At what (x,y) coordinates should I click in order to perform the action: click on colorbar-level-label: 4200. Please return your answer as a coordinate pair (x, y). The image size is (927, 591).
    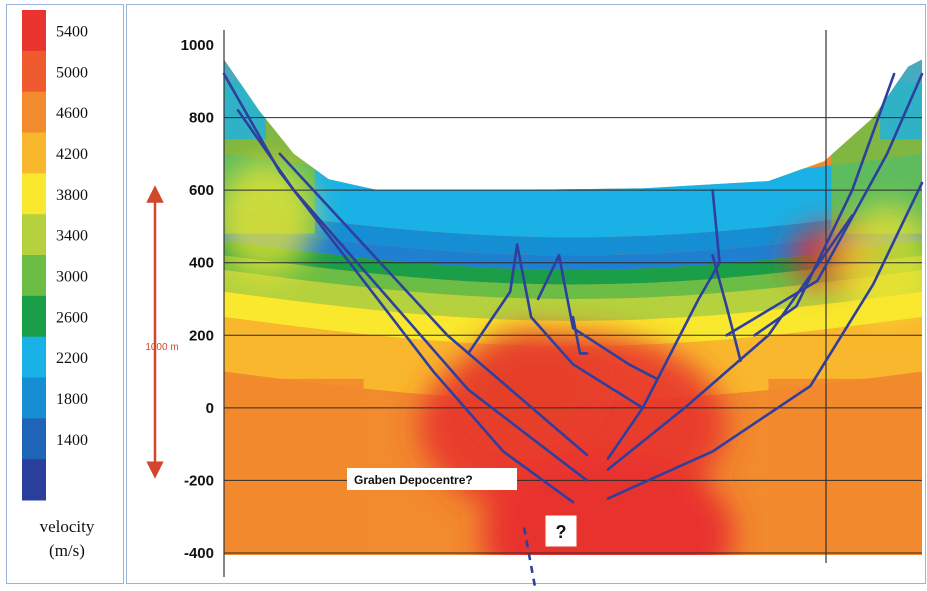
    Looking at the image, I should click on (72, 154).